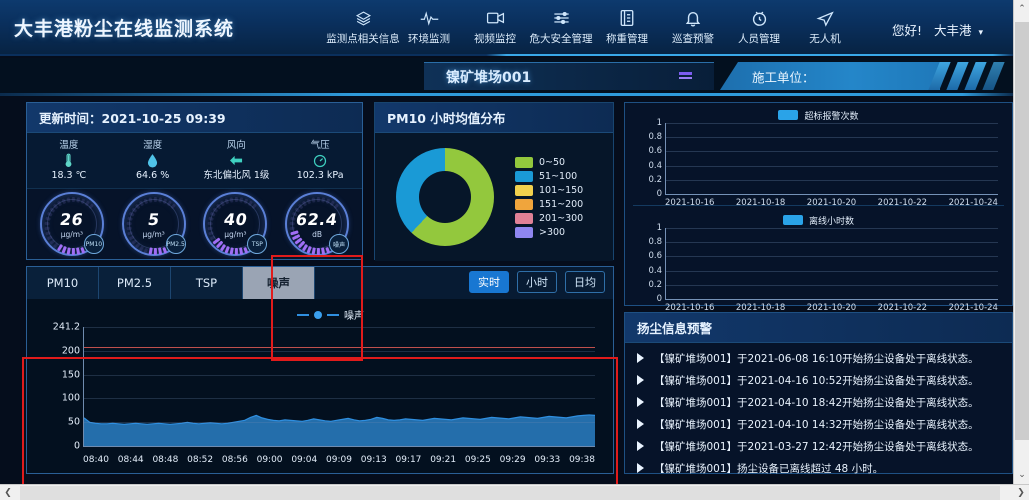 Image resolution: width=1029 pixels, height=500 pixels. Describe the element at coordinates (339, 244) in the screenshot. I see `gauge-badge: 噪声` at that location.